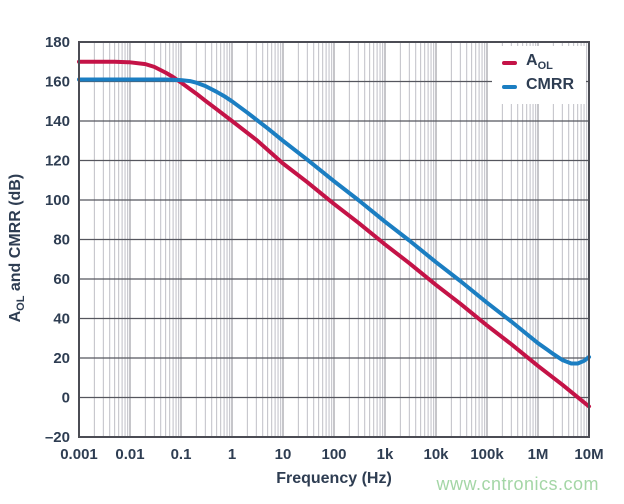 Image resolution: width=624 pixels, height=504 pixels. Describe the element at coordinates (550, 85) in the screenshot. I see `legend-label-cmrr: CMRR` at that location.